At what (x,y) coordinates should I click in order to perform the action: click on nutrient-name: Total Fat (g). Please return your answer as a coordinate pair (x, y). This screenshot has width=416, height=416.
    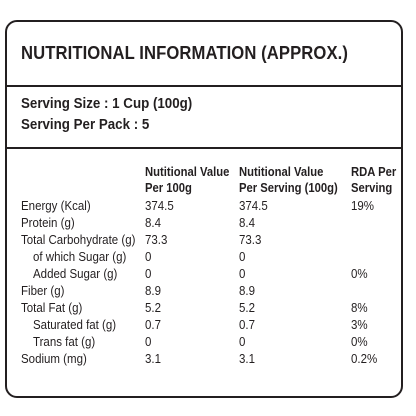
    Looking at the image, I should click on (52, 308).